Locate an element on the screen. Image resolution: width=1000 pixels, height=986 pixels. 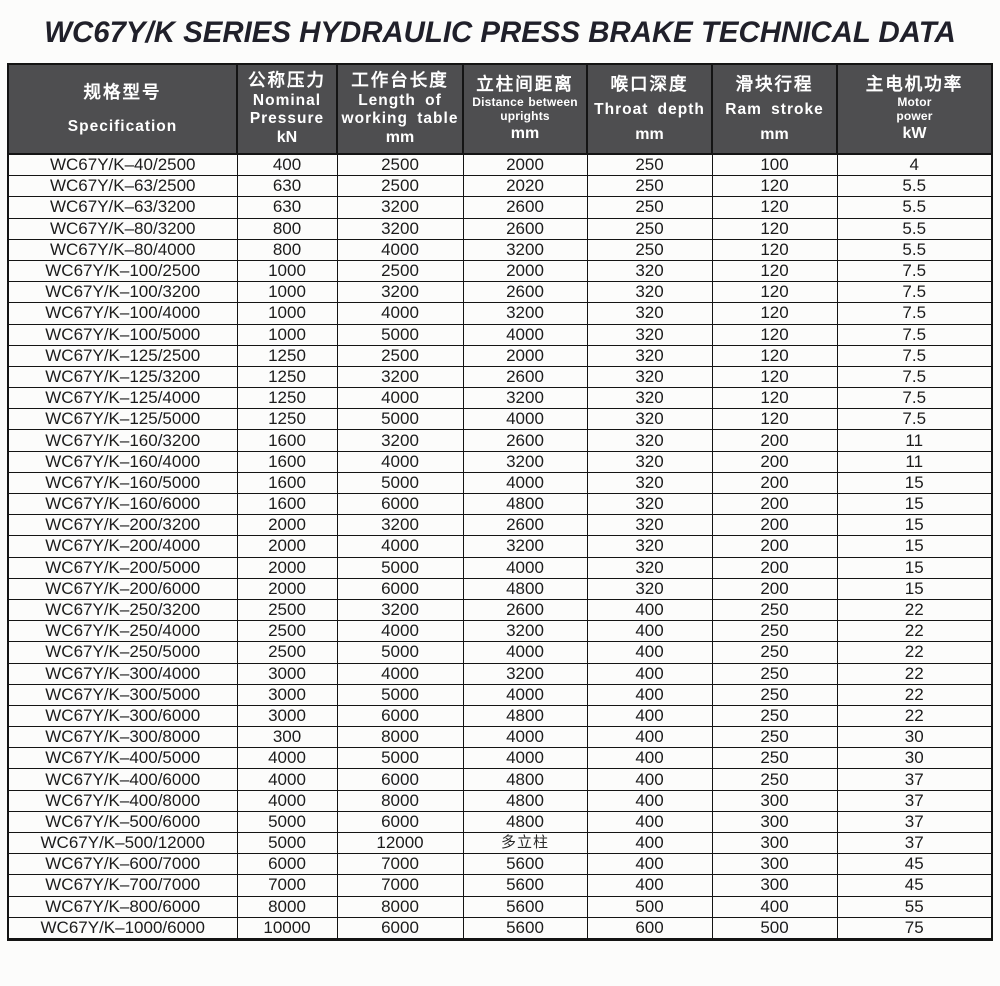
table-row: WC67Y/K–600/7000 6000 7000 5600 400 300 45 is located at coordinates (500, 864).